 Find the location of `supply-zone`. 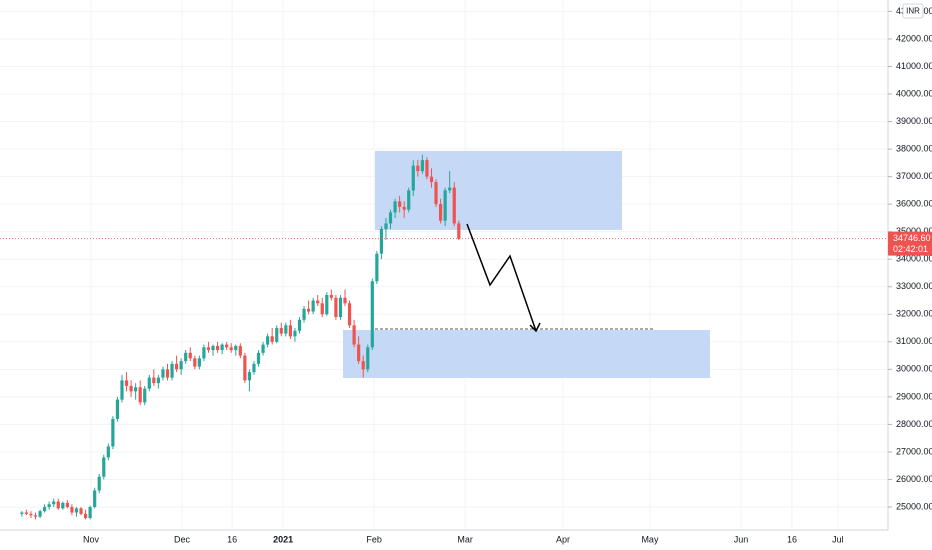

supply-zone is located at coordinates (498, 190).